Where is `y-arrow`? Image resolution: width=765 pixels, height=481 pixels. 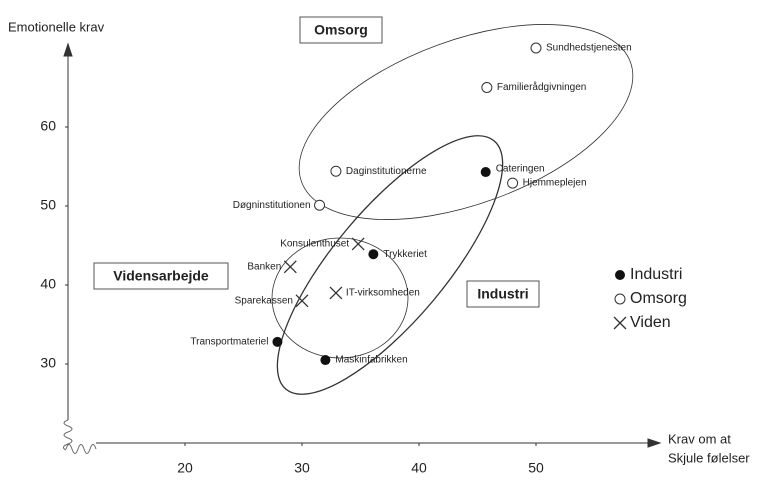
y-arrow is located at coordinates (68, 49).